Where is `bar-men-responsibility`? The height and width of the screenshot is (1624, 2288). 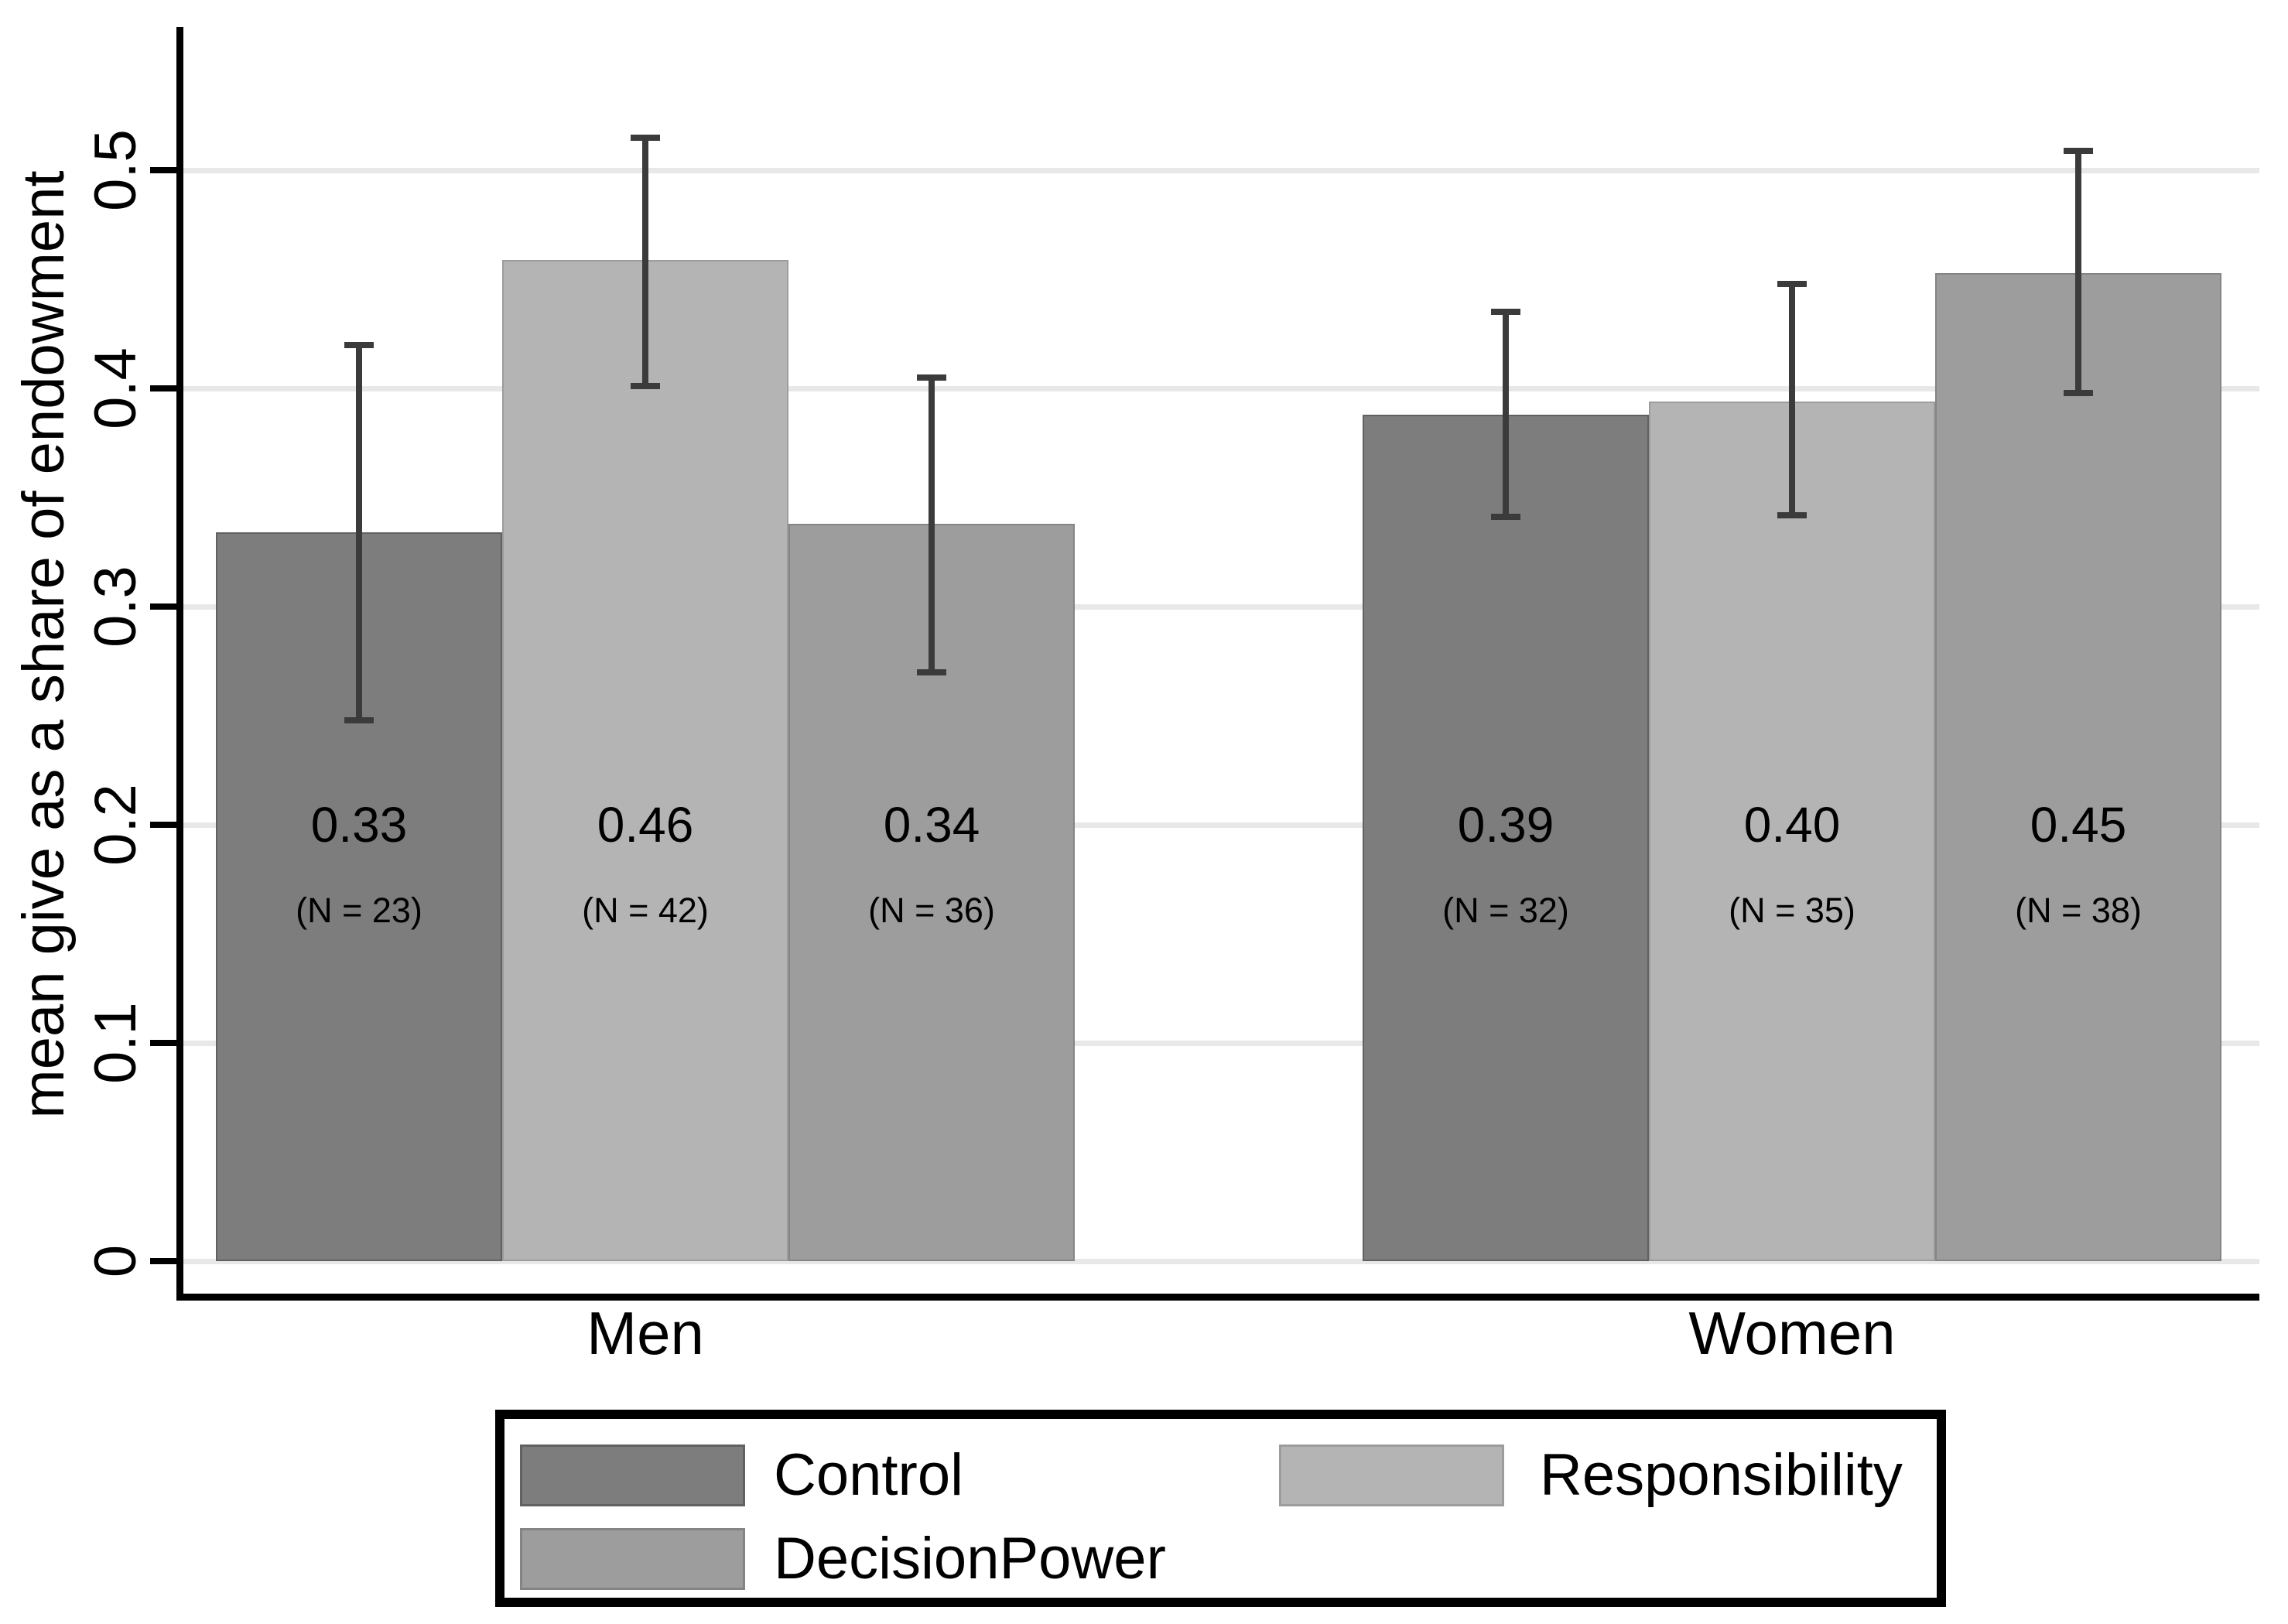
bar-men-responsibility is located at coordinates (645, 760).